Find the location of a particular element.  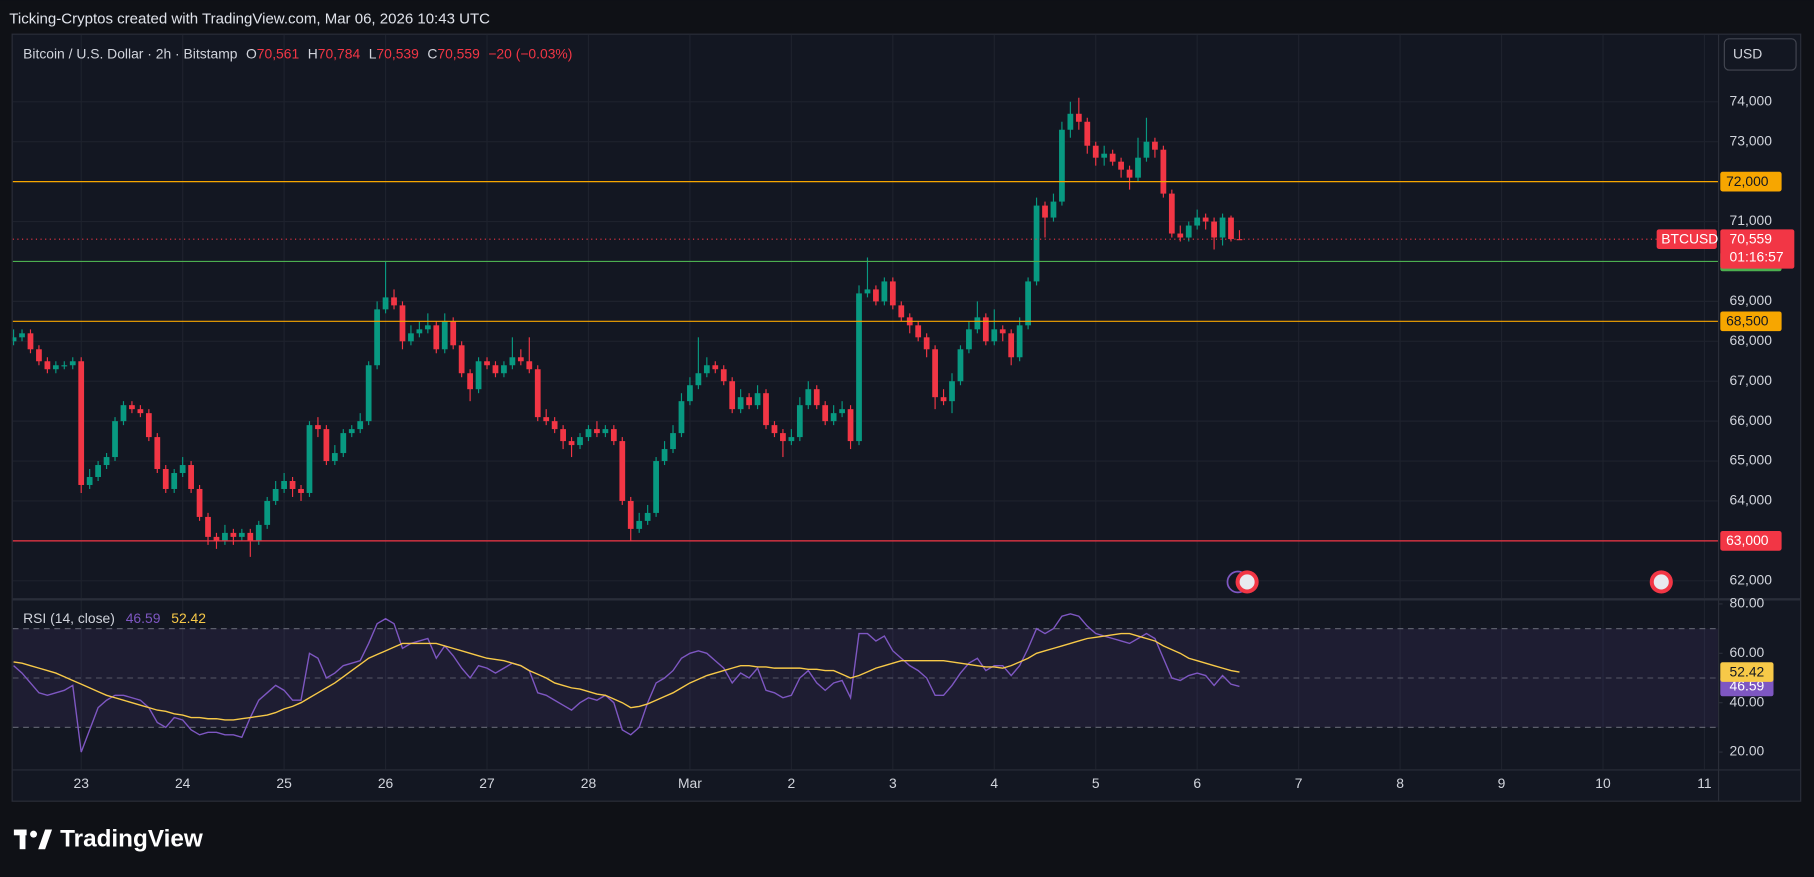

last-price-badge is located at coordinates (1757, 249).